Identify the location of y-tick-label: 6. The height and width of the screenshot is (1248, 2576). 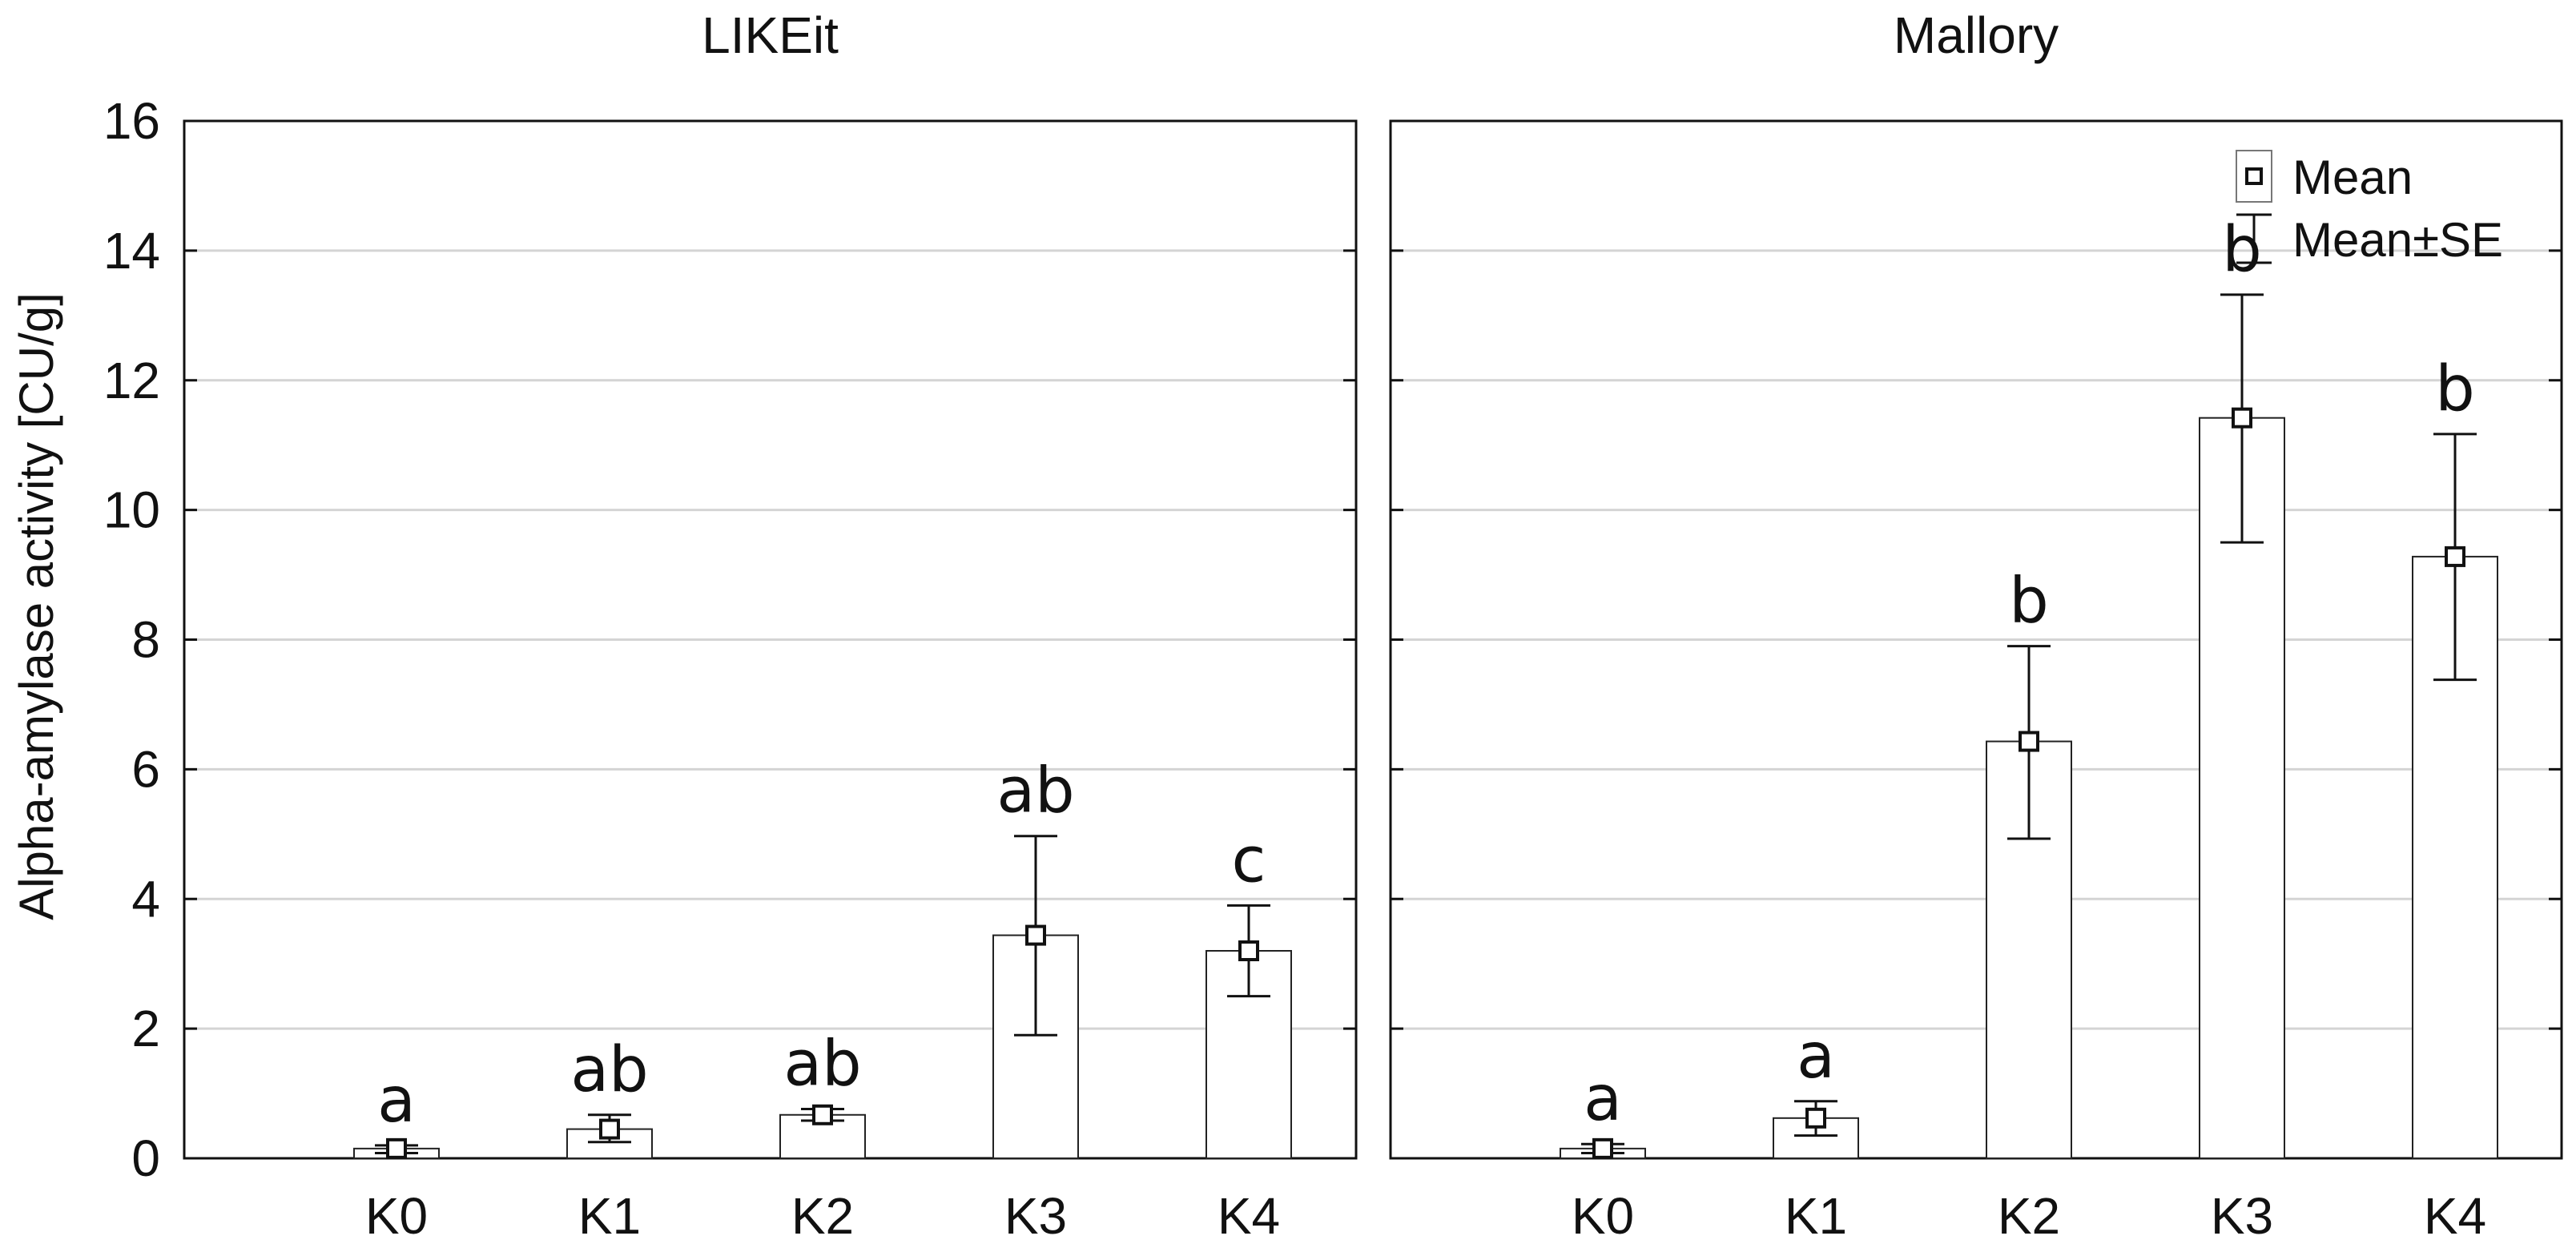
(145, 769).